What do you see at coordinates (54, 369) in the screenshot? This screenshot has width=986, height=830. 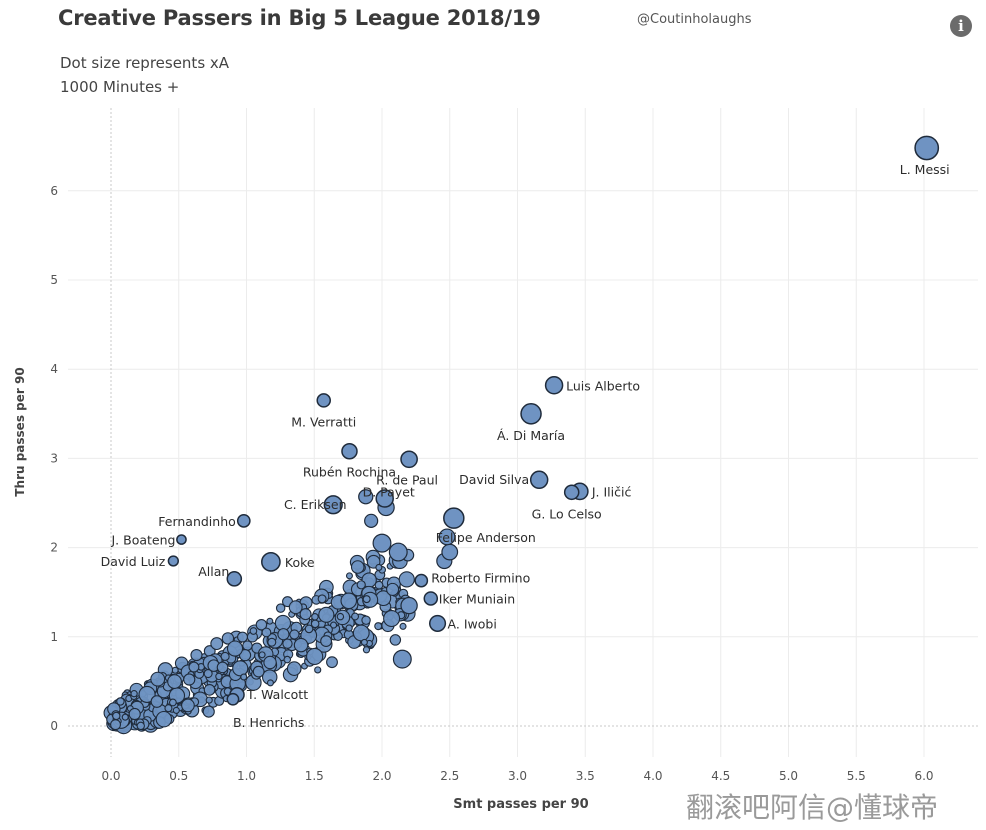 I see `y-tick-label: 4` at bounding box center [54, 369].